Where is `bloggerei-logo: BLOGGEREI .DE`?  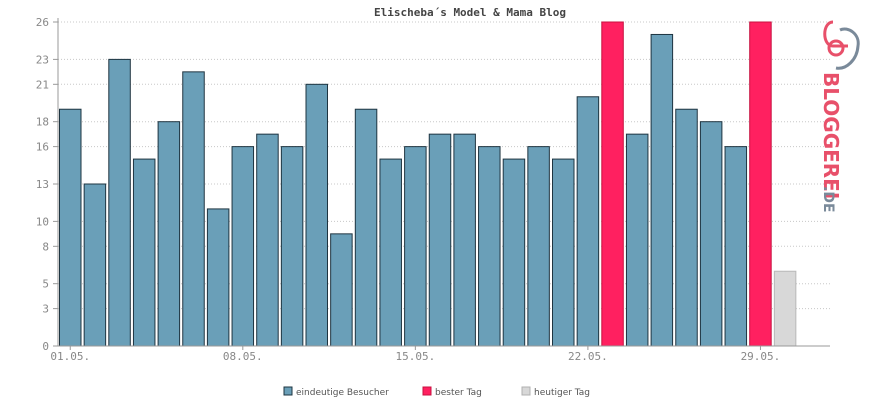 bloggerei-logo: BLOGGEREI .DE is located at coordinates (839, 116).